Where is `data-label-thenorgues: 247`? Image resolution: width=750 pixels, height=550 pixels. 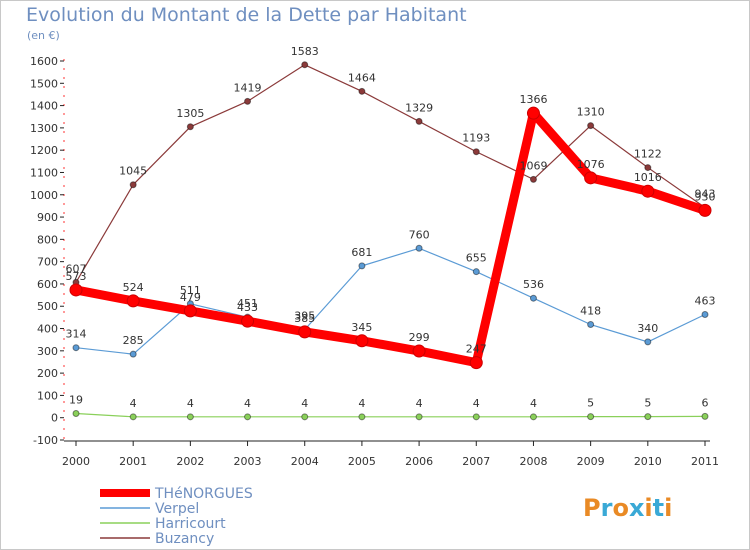
data-label-thenorgues: 247 is located at coordinates (476, 349).